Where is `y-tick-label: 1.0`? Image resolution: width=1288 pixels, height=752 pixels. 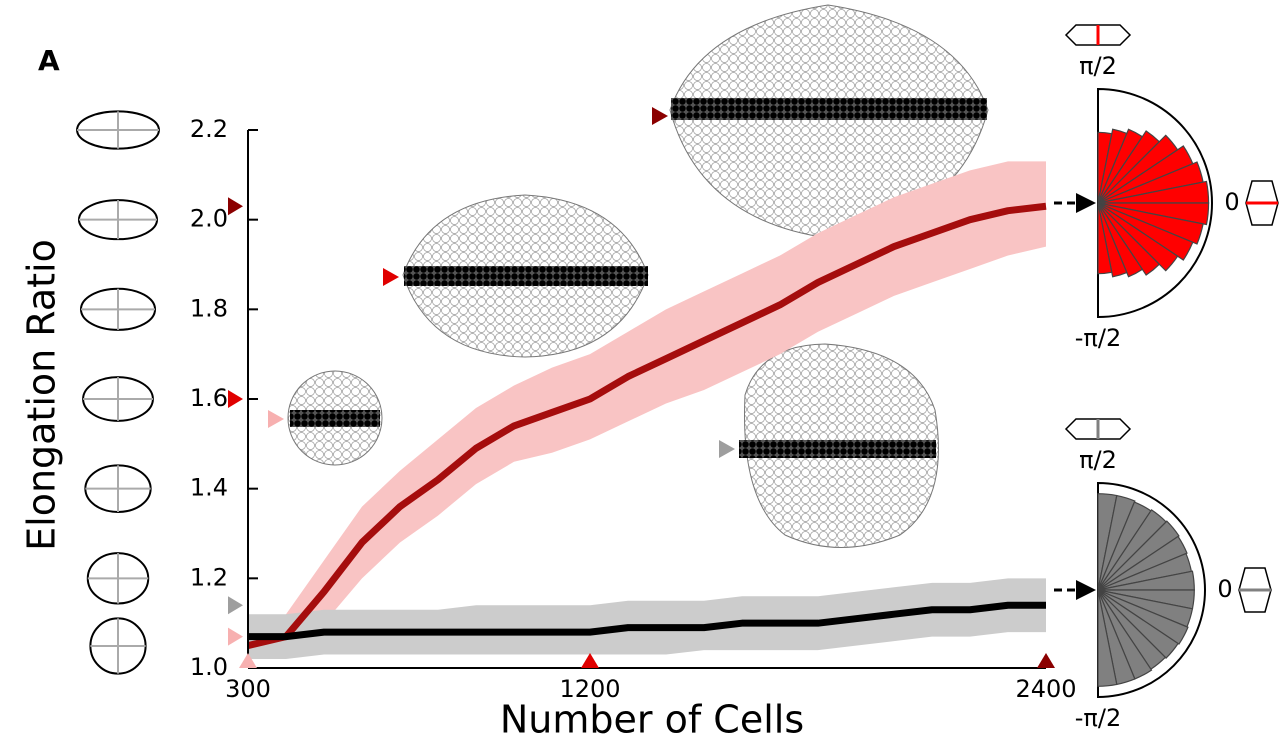
y-tick-label: 1.0 is located at coordinates (209, 667).